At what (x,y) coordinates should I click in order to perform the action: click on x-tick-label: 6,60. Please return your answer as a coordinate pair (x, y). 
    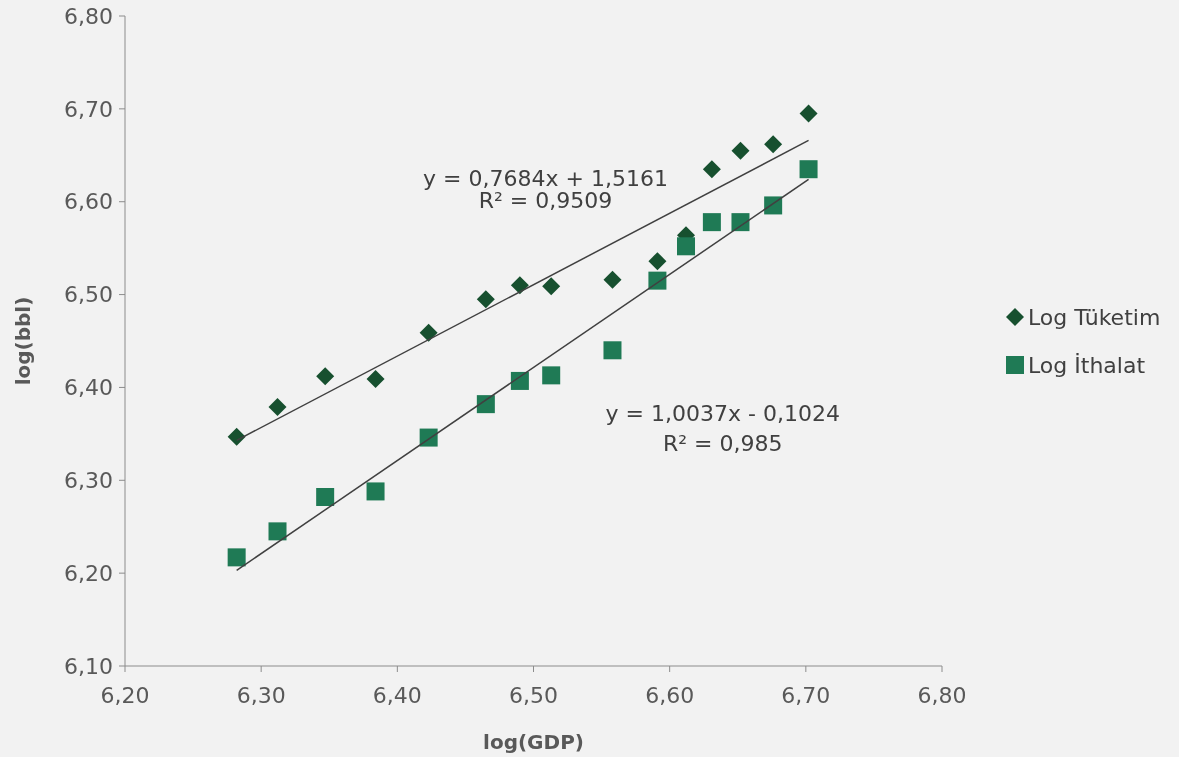
    Looking at the image, I should click on (670, 695).